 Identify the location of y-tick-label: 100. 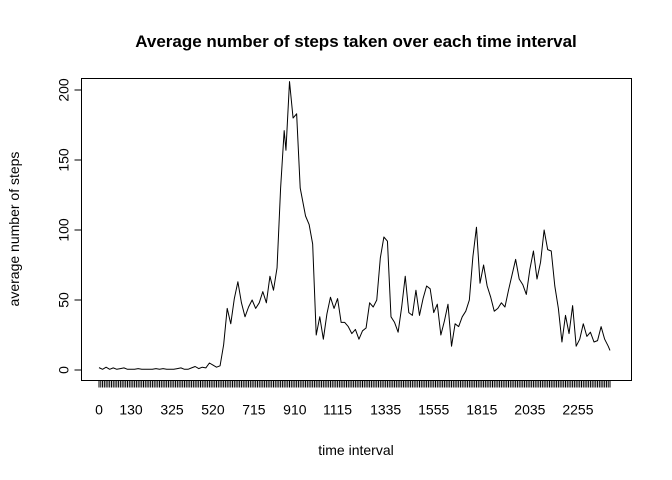
(64, 230).